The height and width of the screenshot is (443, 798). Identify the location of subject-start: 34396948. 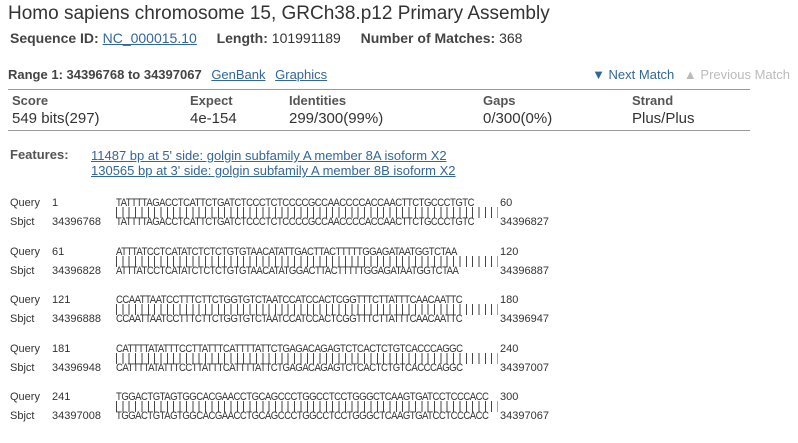
(76, 367).